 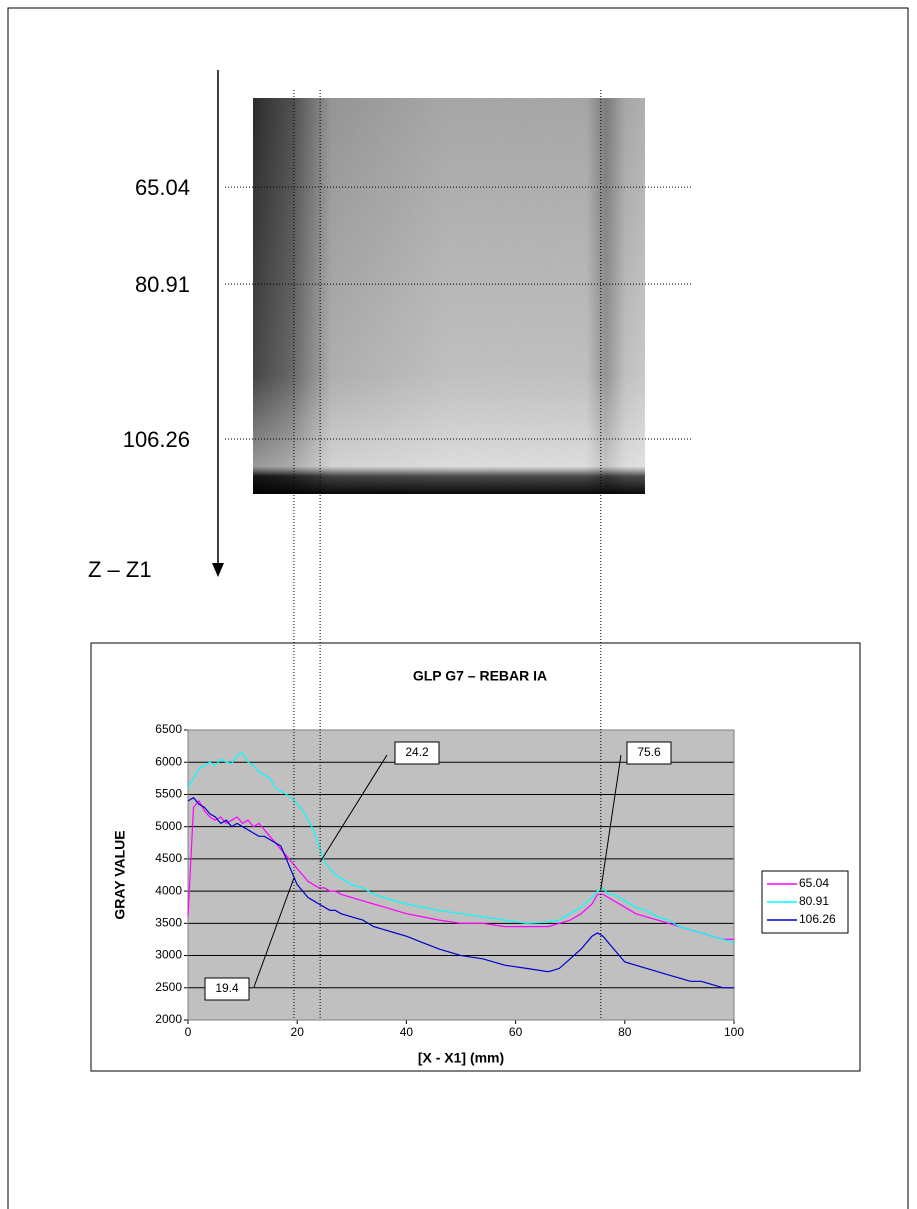 I want to click on annotation-label: 24.2, so click(x=417, y=752).